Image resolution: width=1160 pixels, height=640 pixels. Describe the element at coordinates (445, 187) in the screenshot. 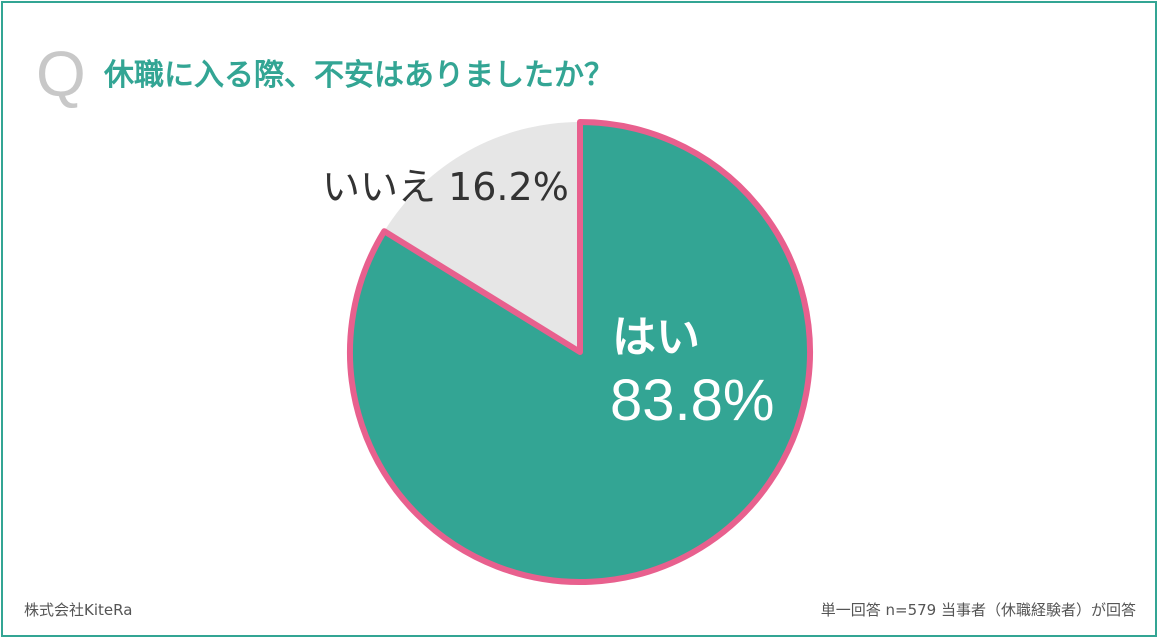

I see `slice-label-no: いいえ 16.2%` at that location.